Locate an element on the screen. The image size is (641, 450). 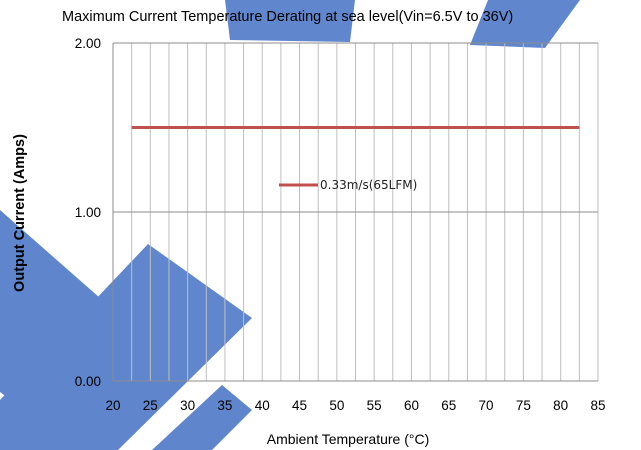
x-tick-label: 45 is located at coordinates (299, 405).